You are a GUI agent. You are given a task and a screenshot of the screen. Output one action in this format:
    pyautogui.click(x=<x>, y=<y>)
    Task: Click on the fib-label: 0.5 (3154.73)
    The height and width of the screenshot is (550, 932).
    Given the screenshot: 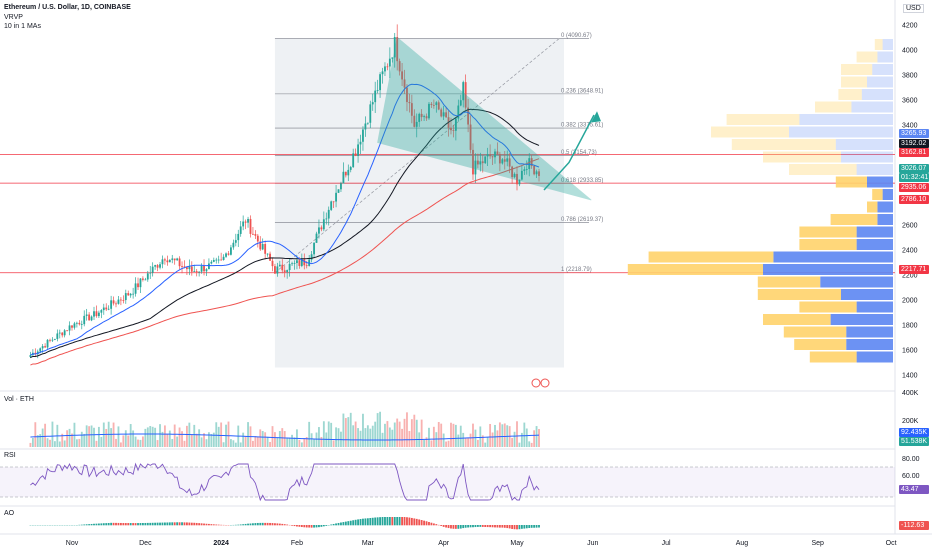 What is the action you would take?
    pyautogui.click(x=579, y=153)
    